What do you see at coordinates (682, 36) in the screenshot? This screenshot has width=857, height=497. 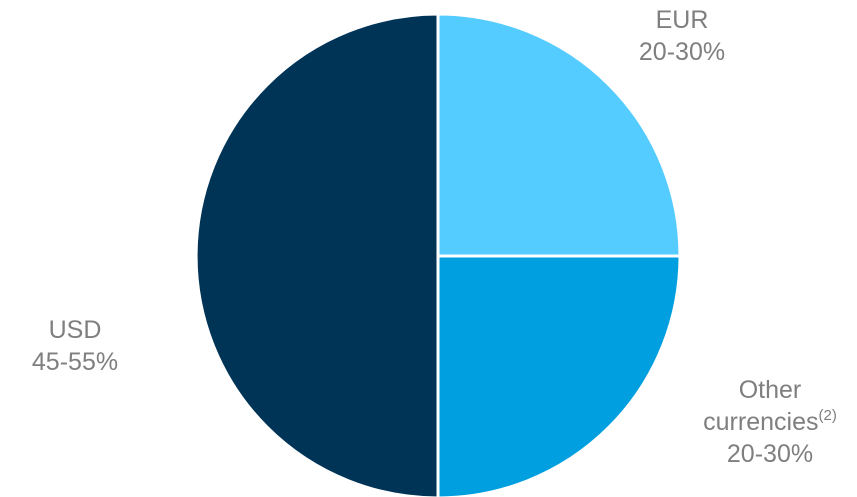 I see `eur-slice-label: EUR 20-30%` at bounding box center [682, 36].